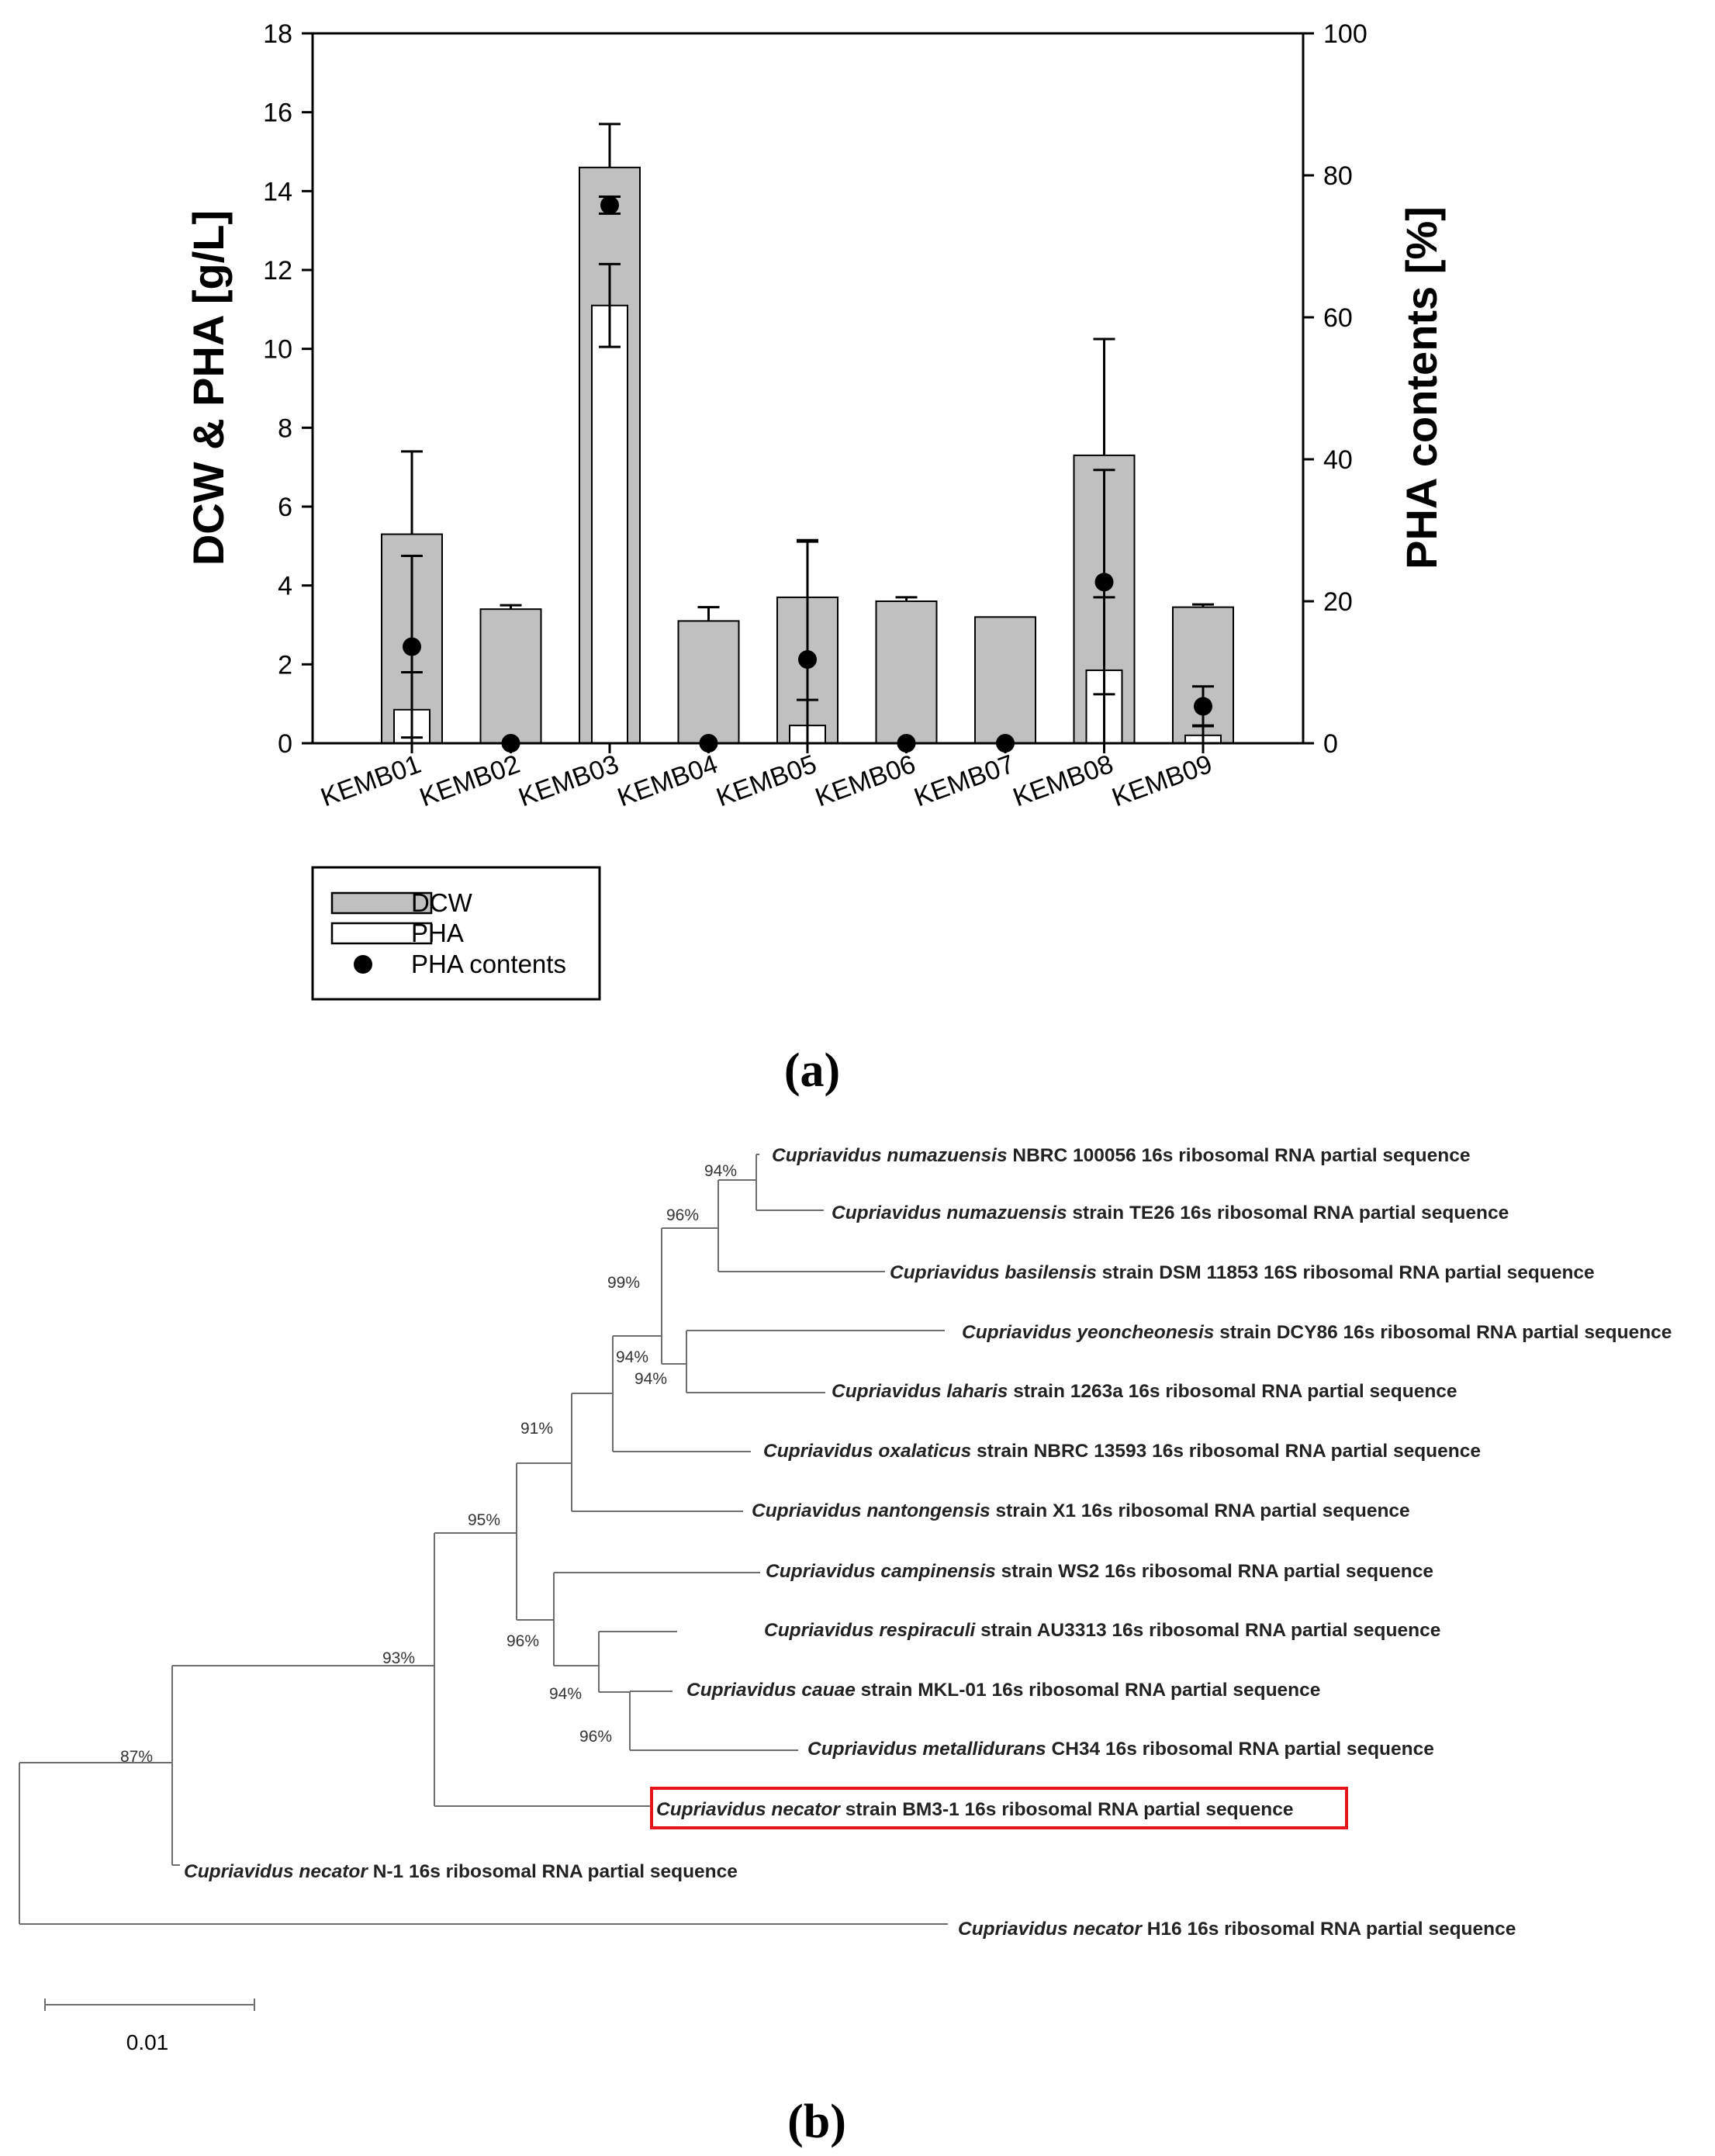 The image size is (1715, 2156). I want to click on legend-contents-marker, so click(363, 964).